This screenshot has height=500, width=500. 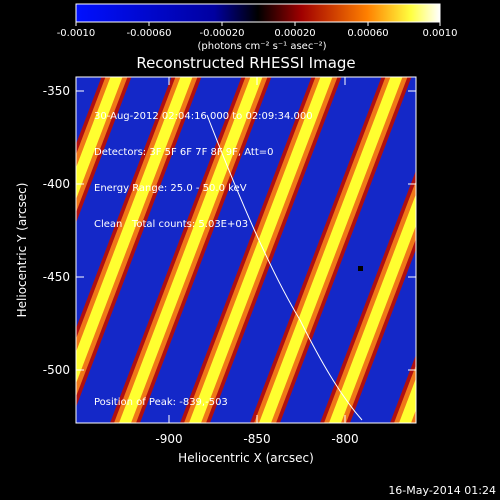 What do you see at coordinates (161, 402) in the screenshot?
I see `peak-position-text: Position of Peak: -839,-503` at bounding box center [161, 402].